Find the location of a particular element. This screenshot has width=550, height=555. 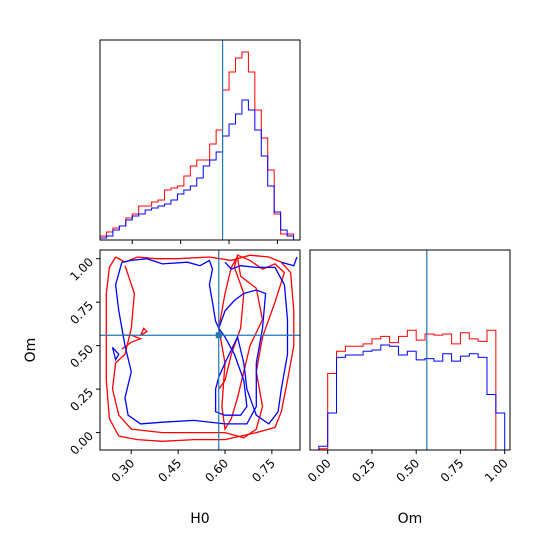

om-histogram-frame is located at coordinates (410, 350).